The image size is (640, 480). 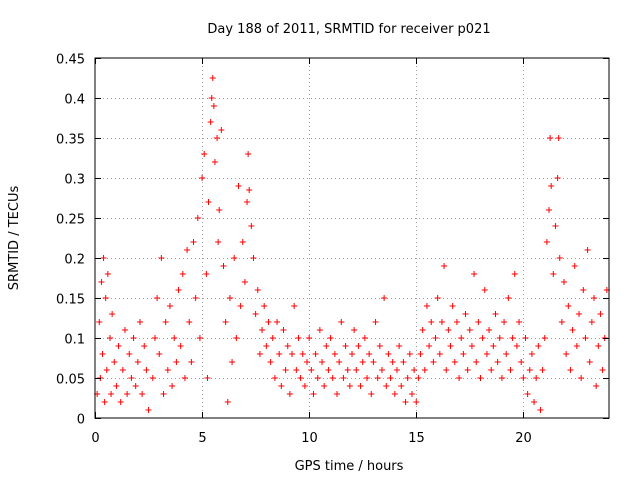 I want to click on y-tick-label: 0.1, so click(x=74, y=340).